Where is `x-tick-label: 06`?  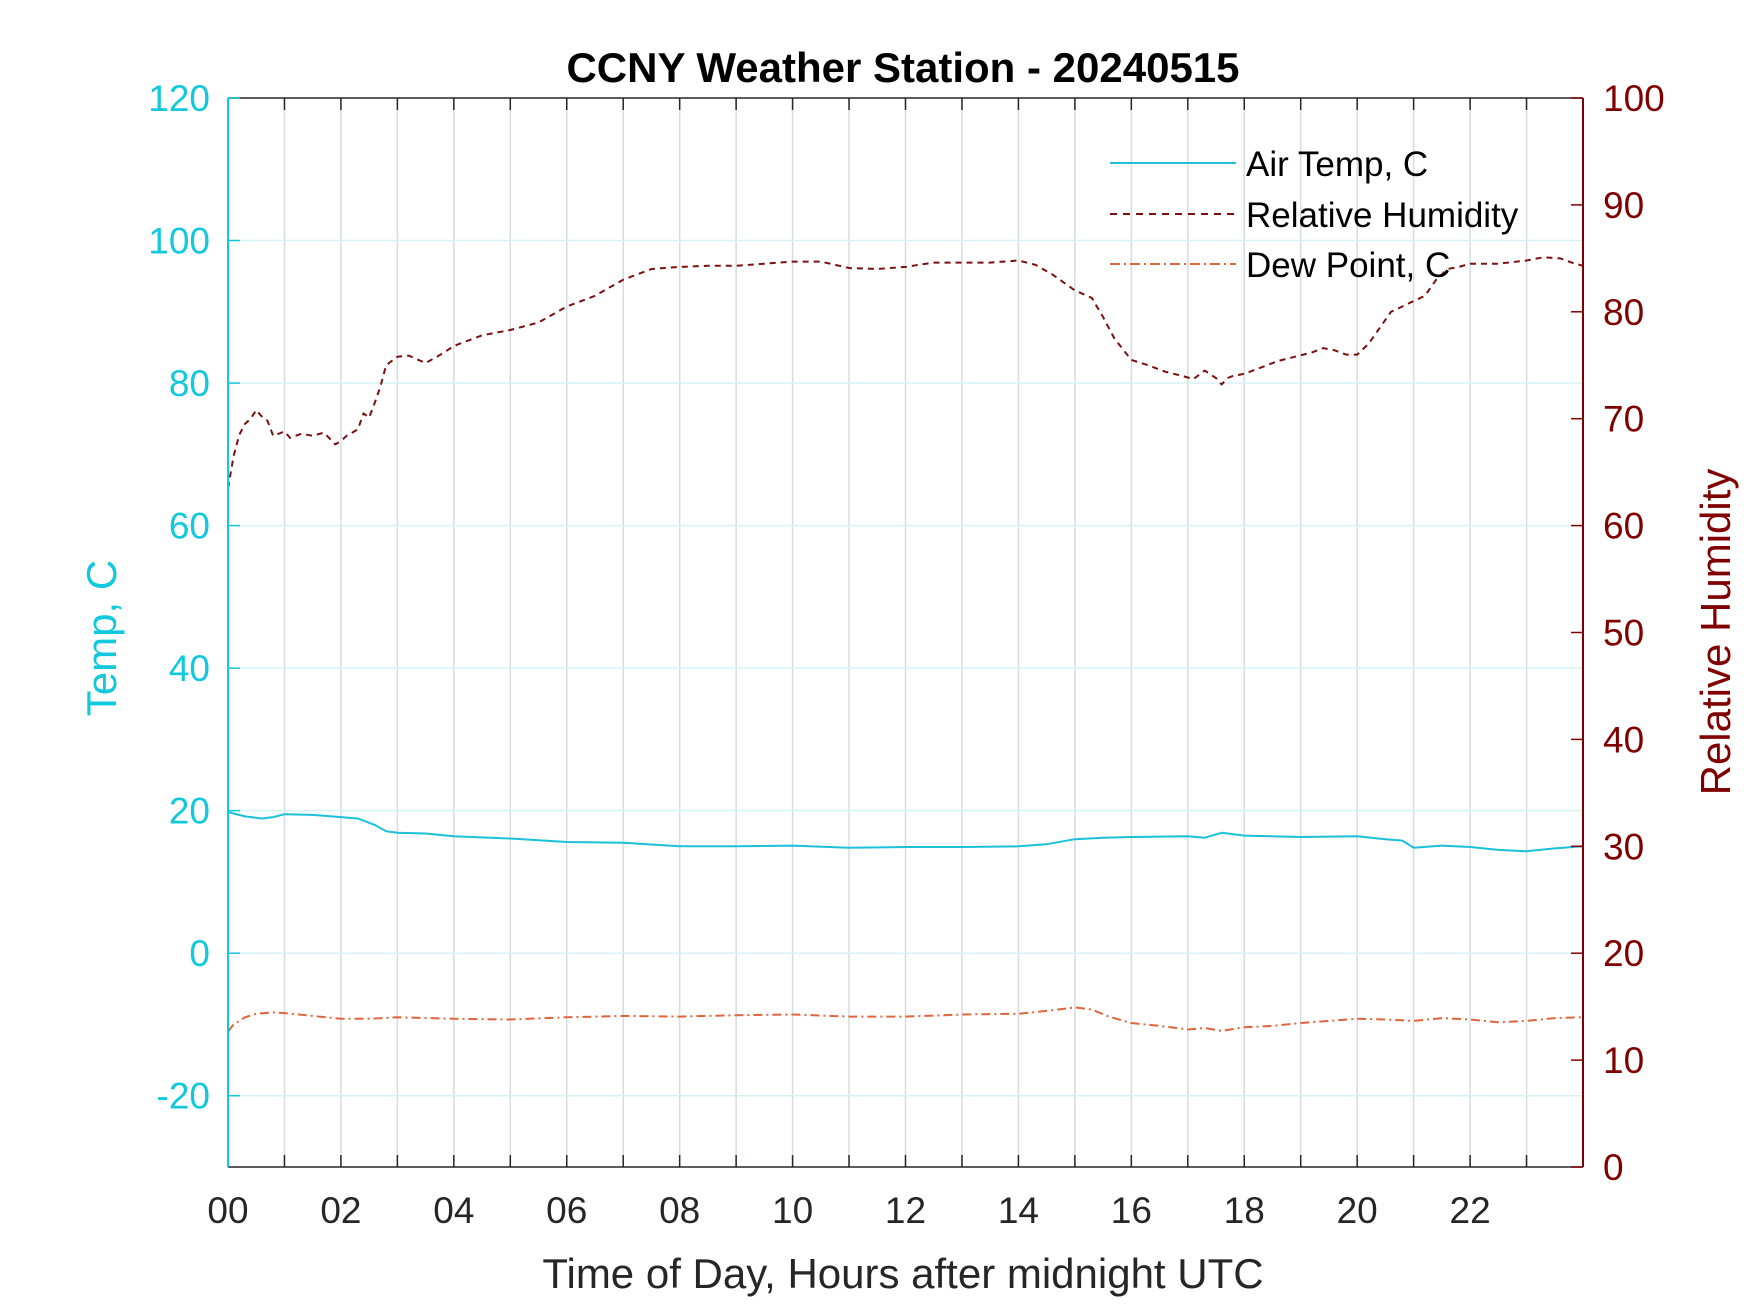 x-tick-label: 06 is located at coordinates (566, 1210).